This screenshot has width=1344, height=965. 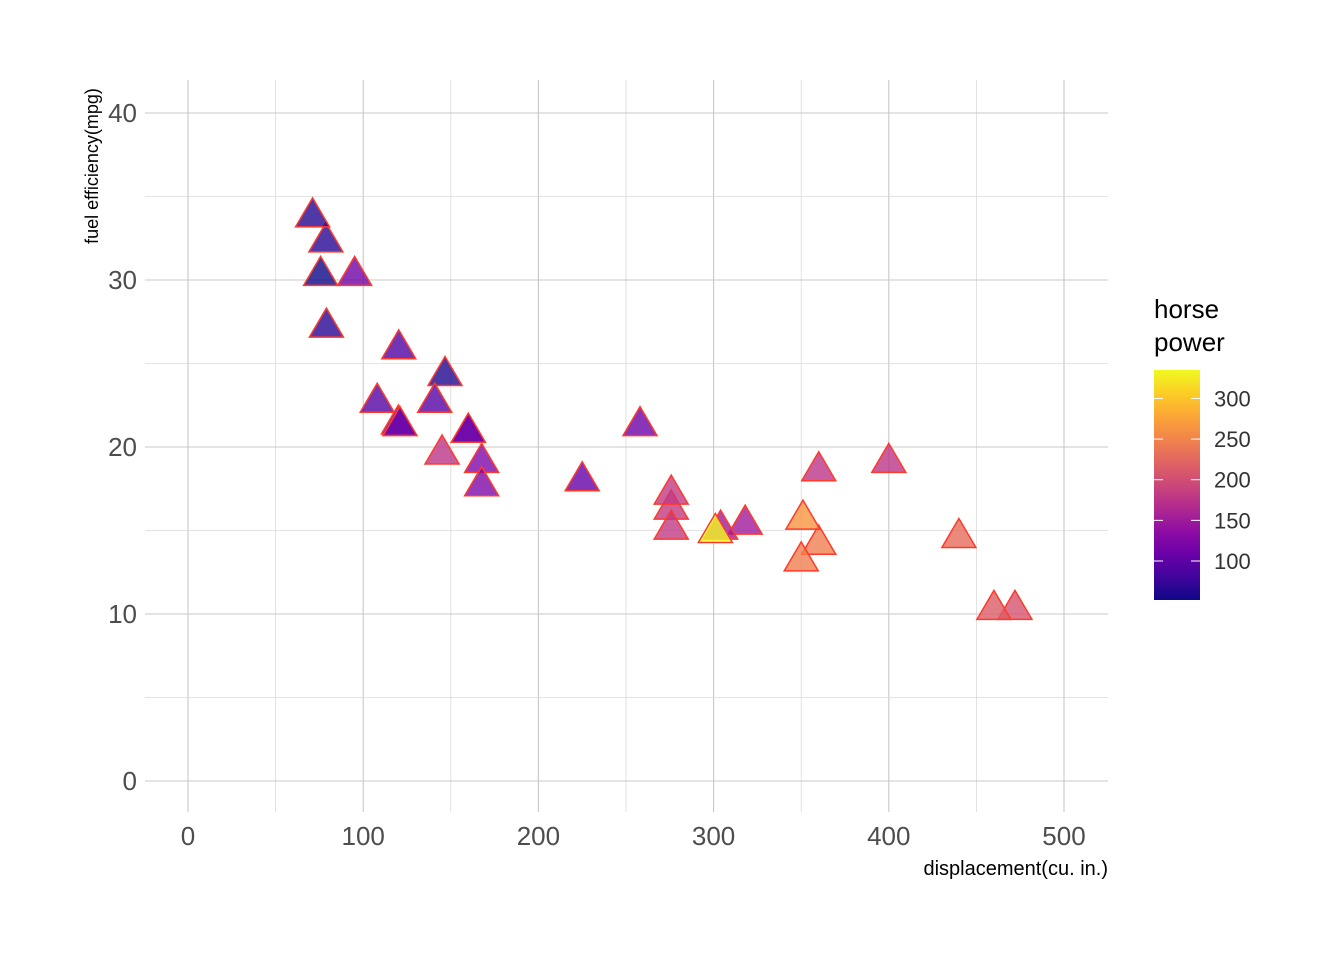 What do you see at coordinates (1063, 836) in the screenshot?
I see `x-tick-label: 500` at bounding box center [1063, 836].